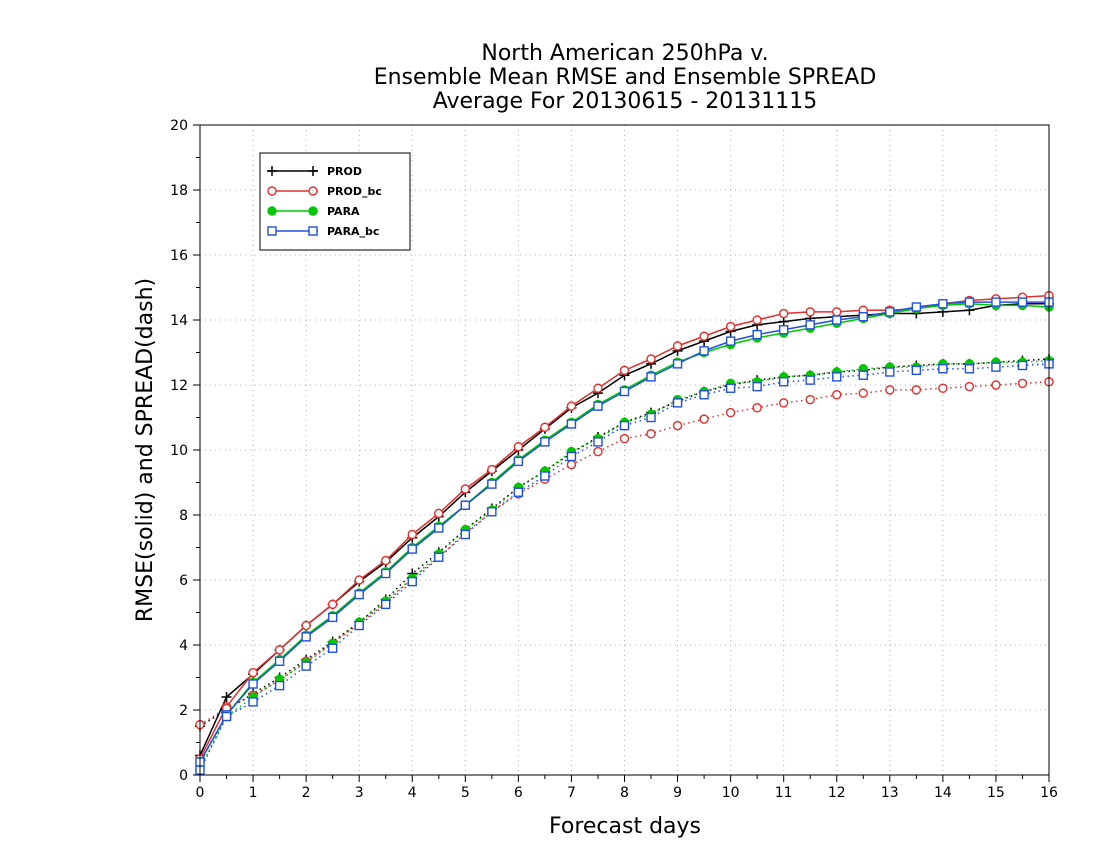 The image size is (1100, 850). I want to click on legend-item-prod-bc: PROD_bc, so click(324, 191).